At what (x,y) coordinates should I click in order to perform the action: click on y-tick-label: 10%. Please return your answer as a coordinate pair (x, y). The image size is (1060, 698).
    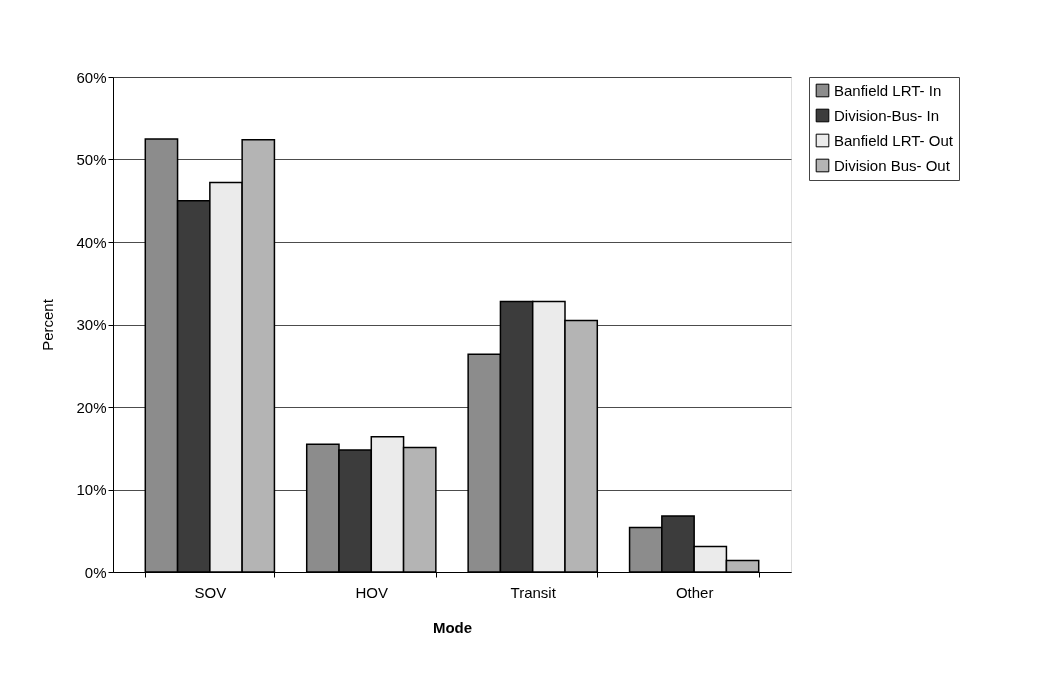
    Looking at the image, I should click on (91, 489).